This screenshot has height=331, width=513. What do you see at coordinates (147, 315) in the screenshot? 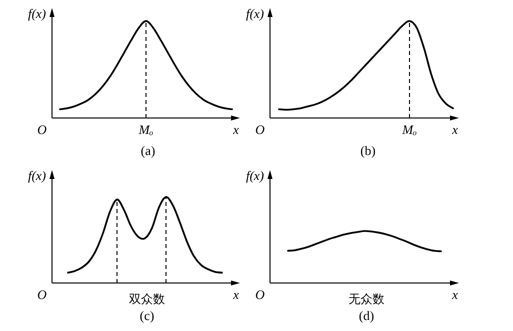
I see `title: (c)` at bounding box center [147, 315].